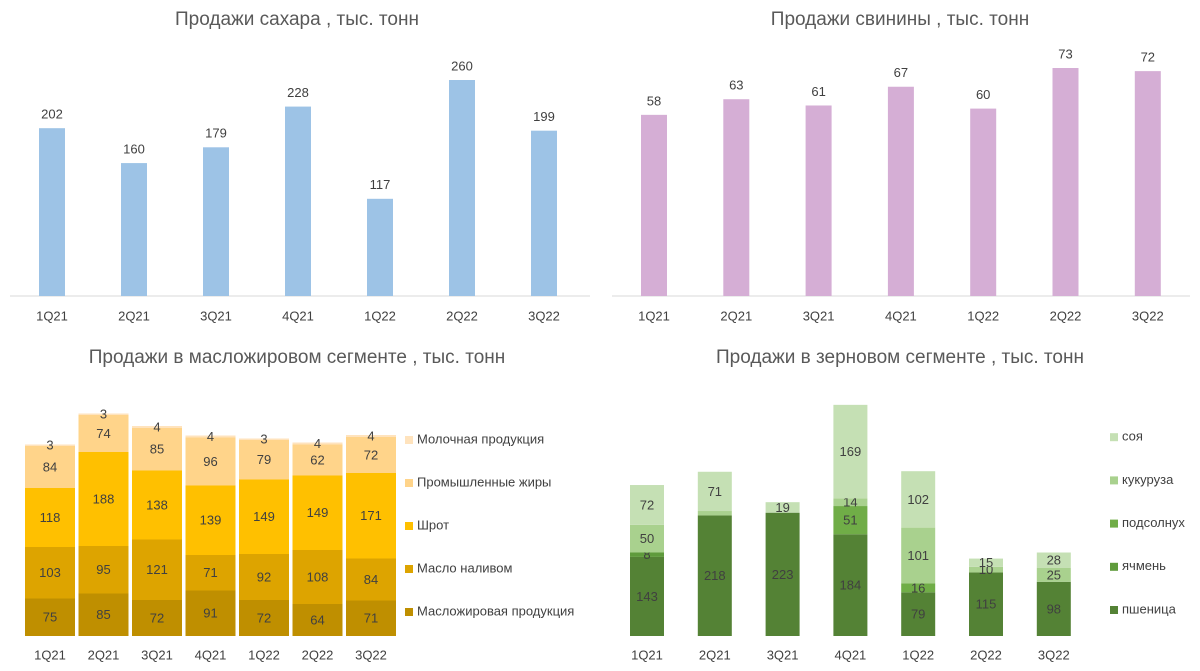 This screenshot has height=671, width=1200. What do you see at coordinates (736, 85) in the screenshot?
I see `data-label: 63` at bounding box center [736, 85].